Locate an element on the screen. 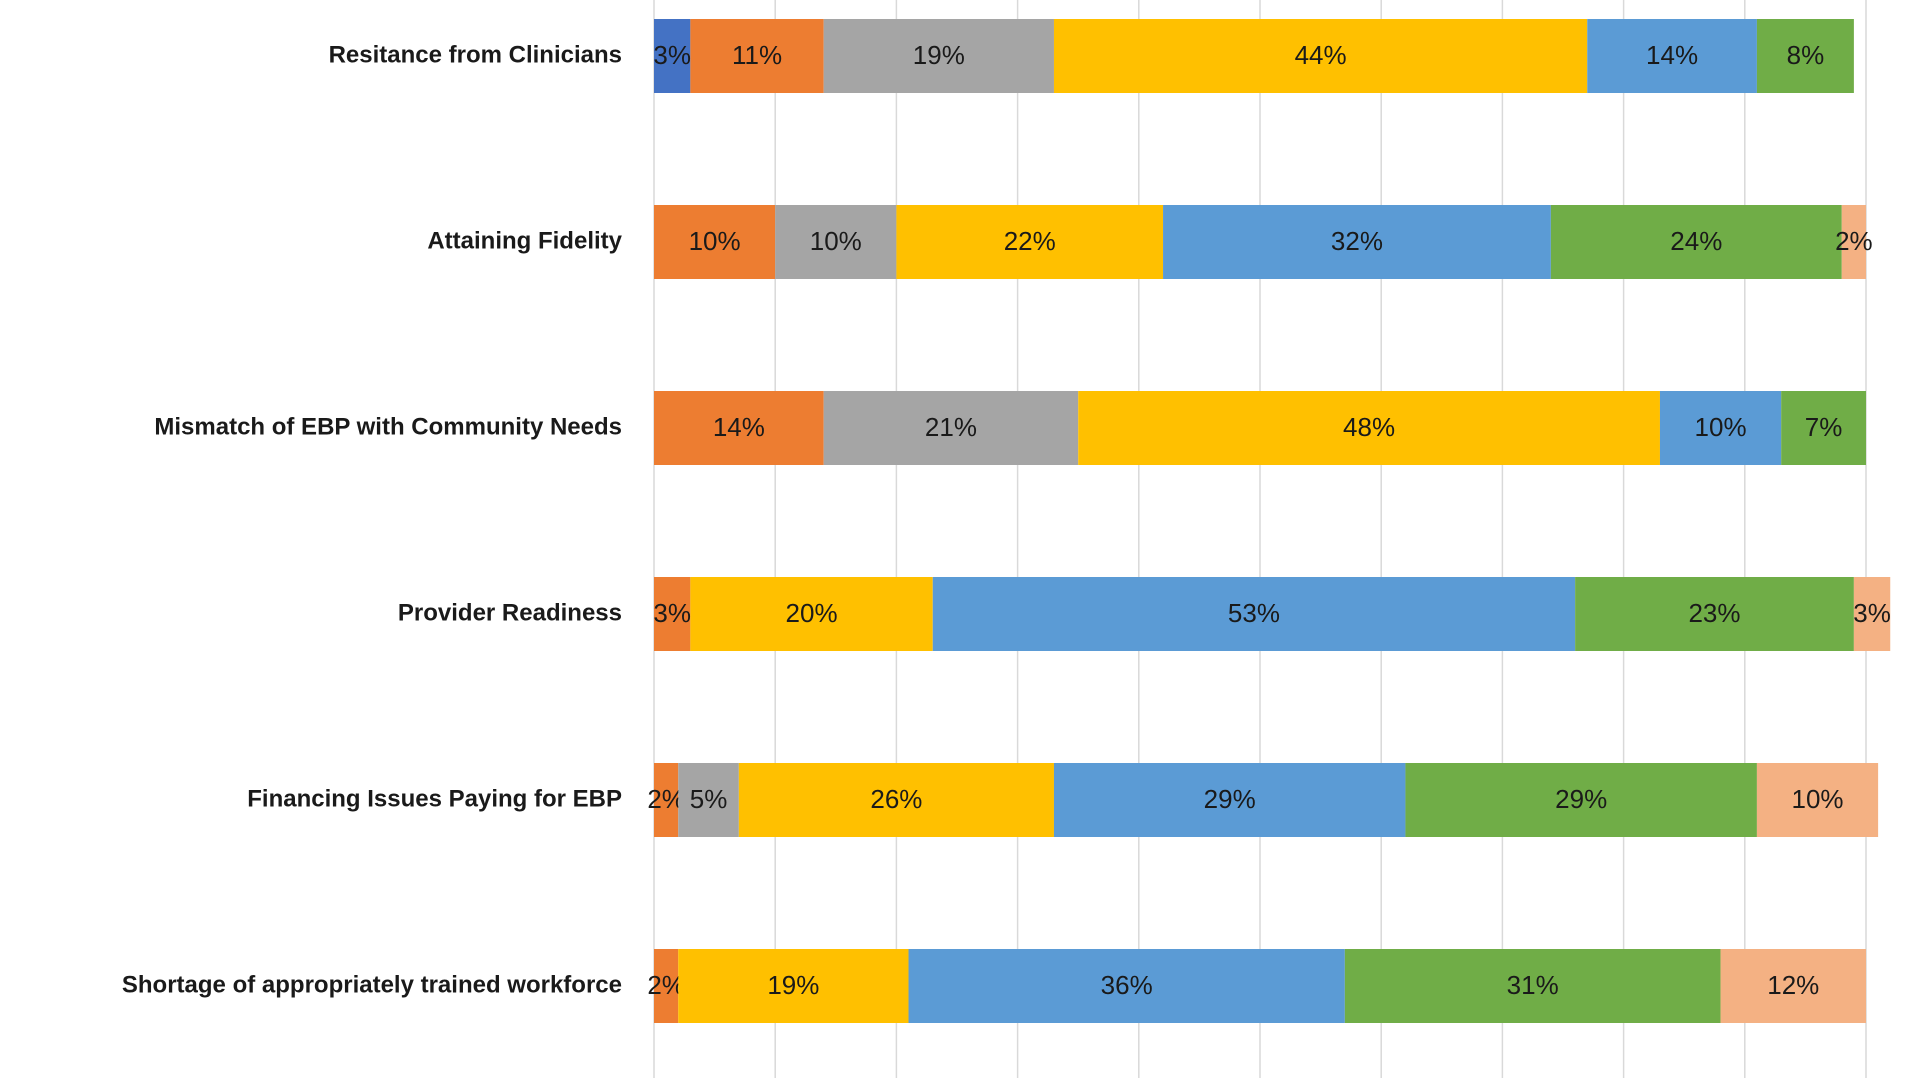 Image resolution: width=1920 pixels, height=1080 pixels. data-label: 12% is located at coordinates (1793, 985).